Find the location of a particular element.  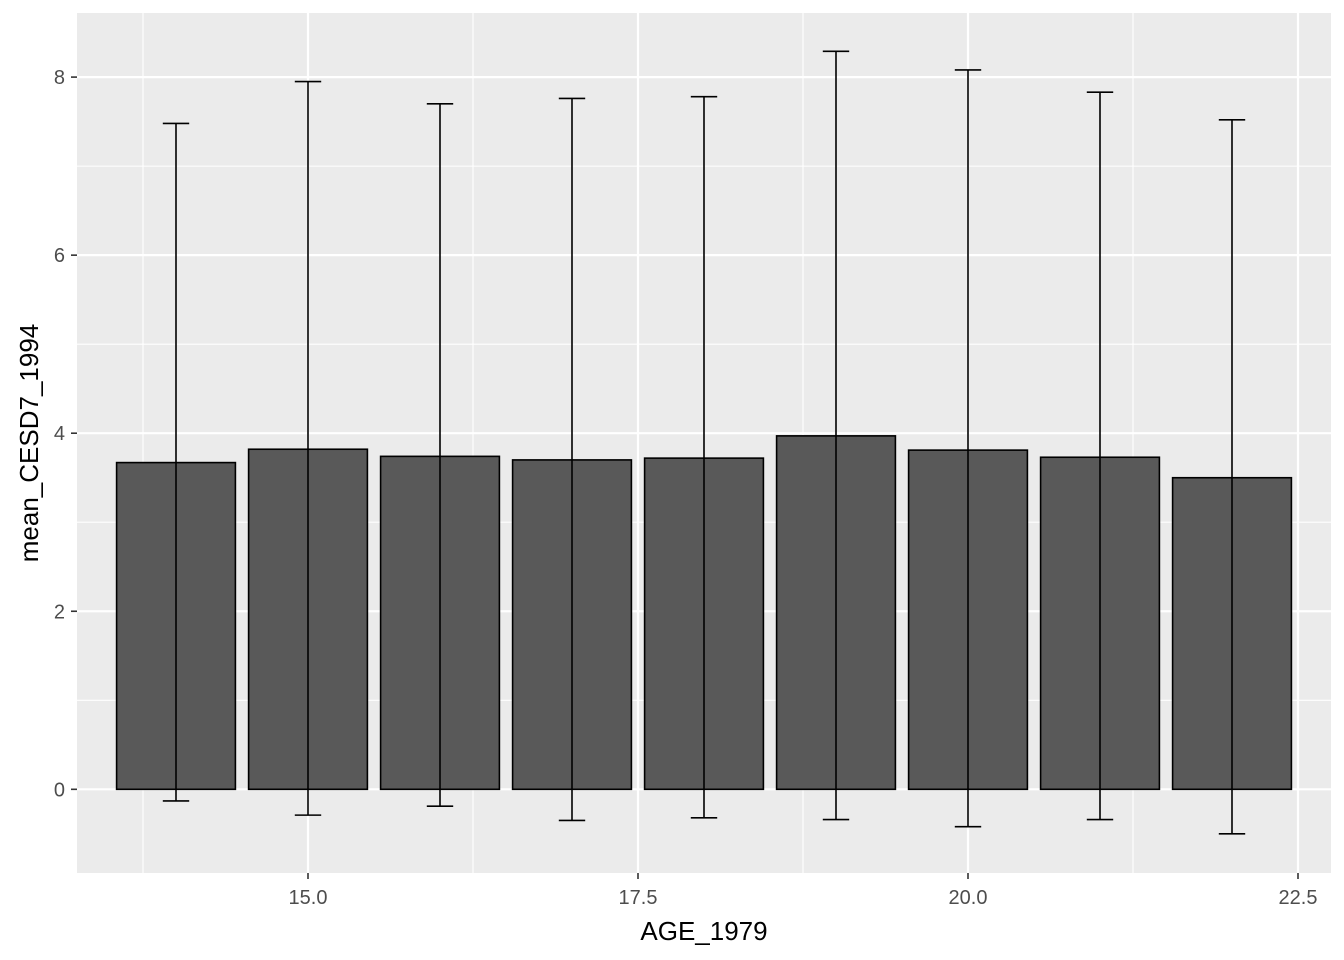

x-tick-label: 20.0 is located at coordinates (968, 898).